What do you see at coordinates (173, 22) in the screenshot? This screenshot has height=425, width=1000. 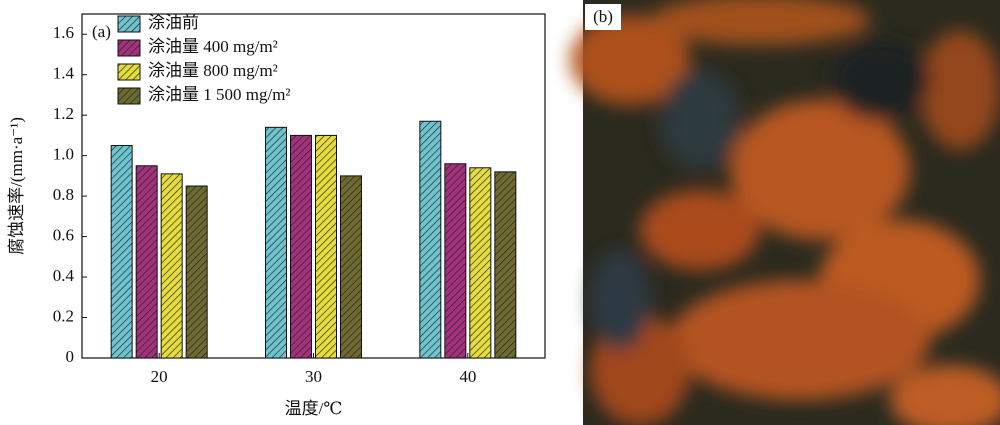 I see `legend-label: 涂油前` at bounding box center [173, 22].